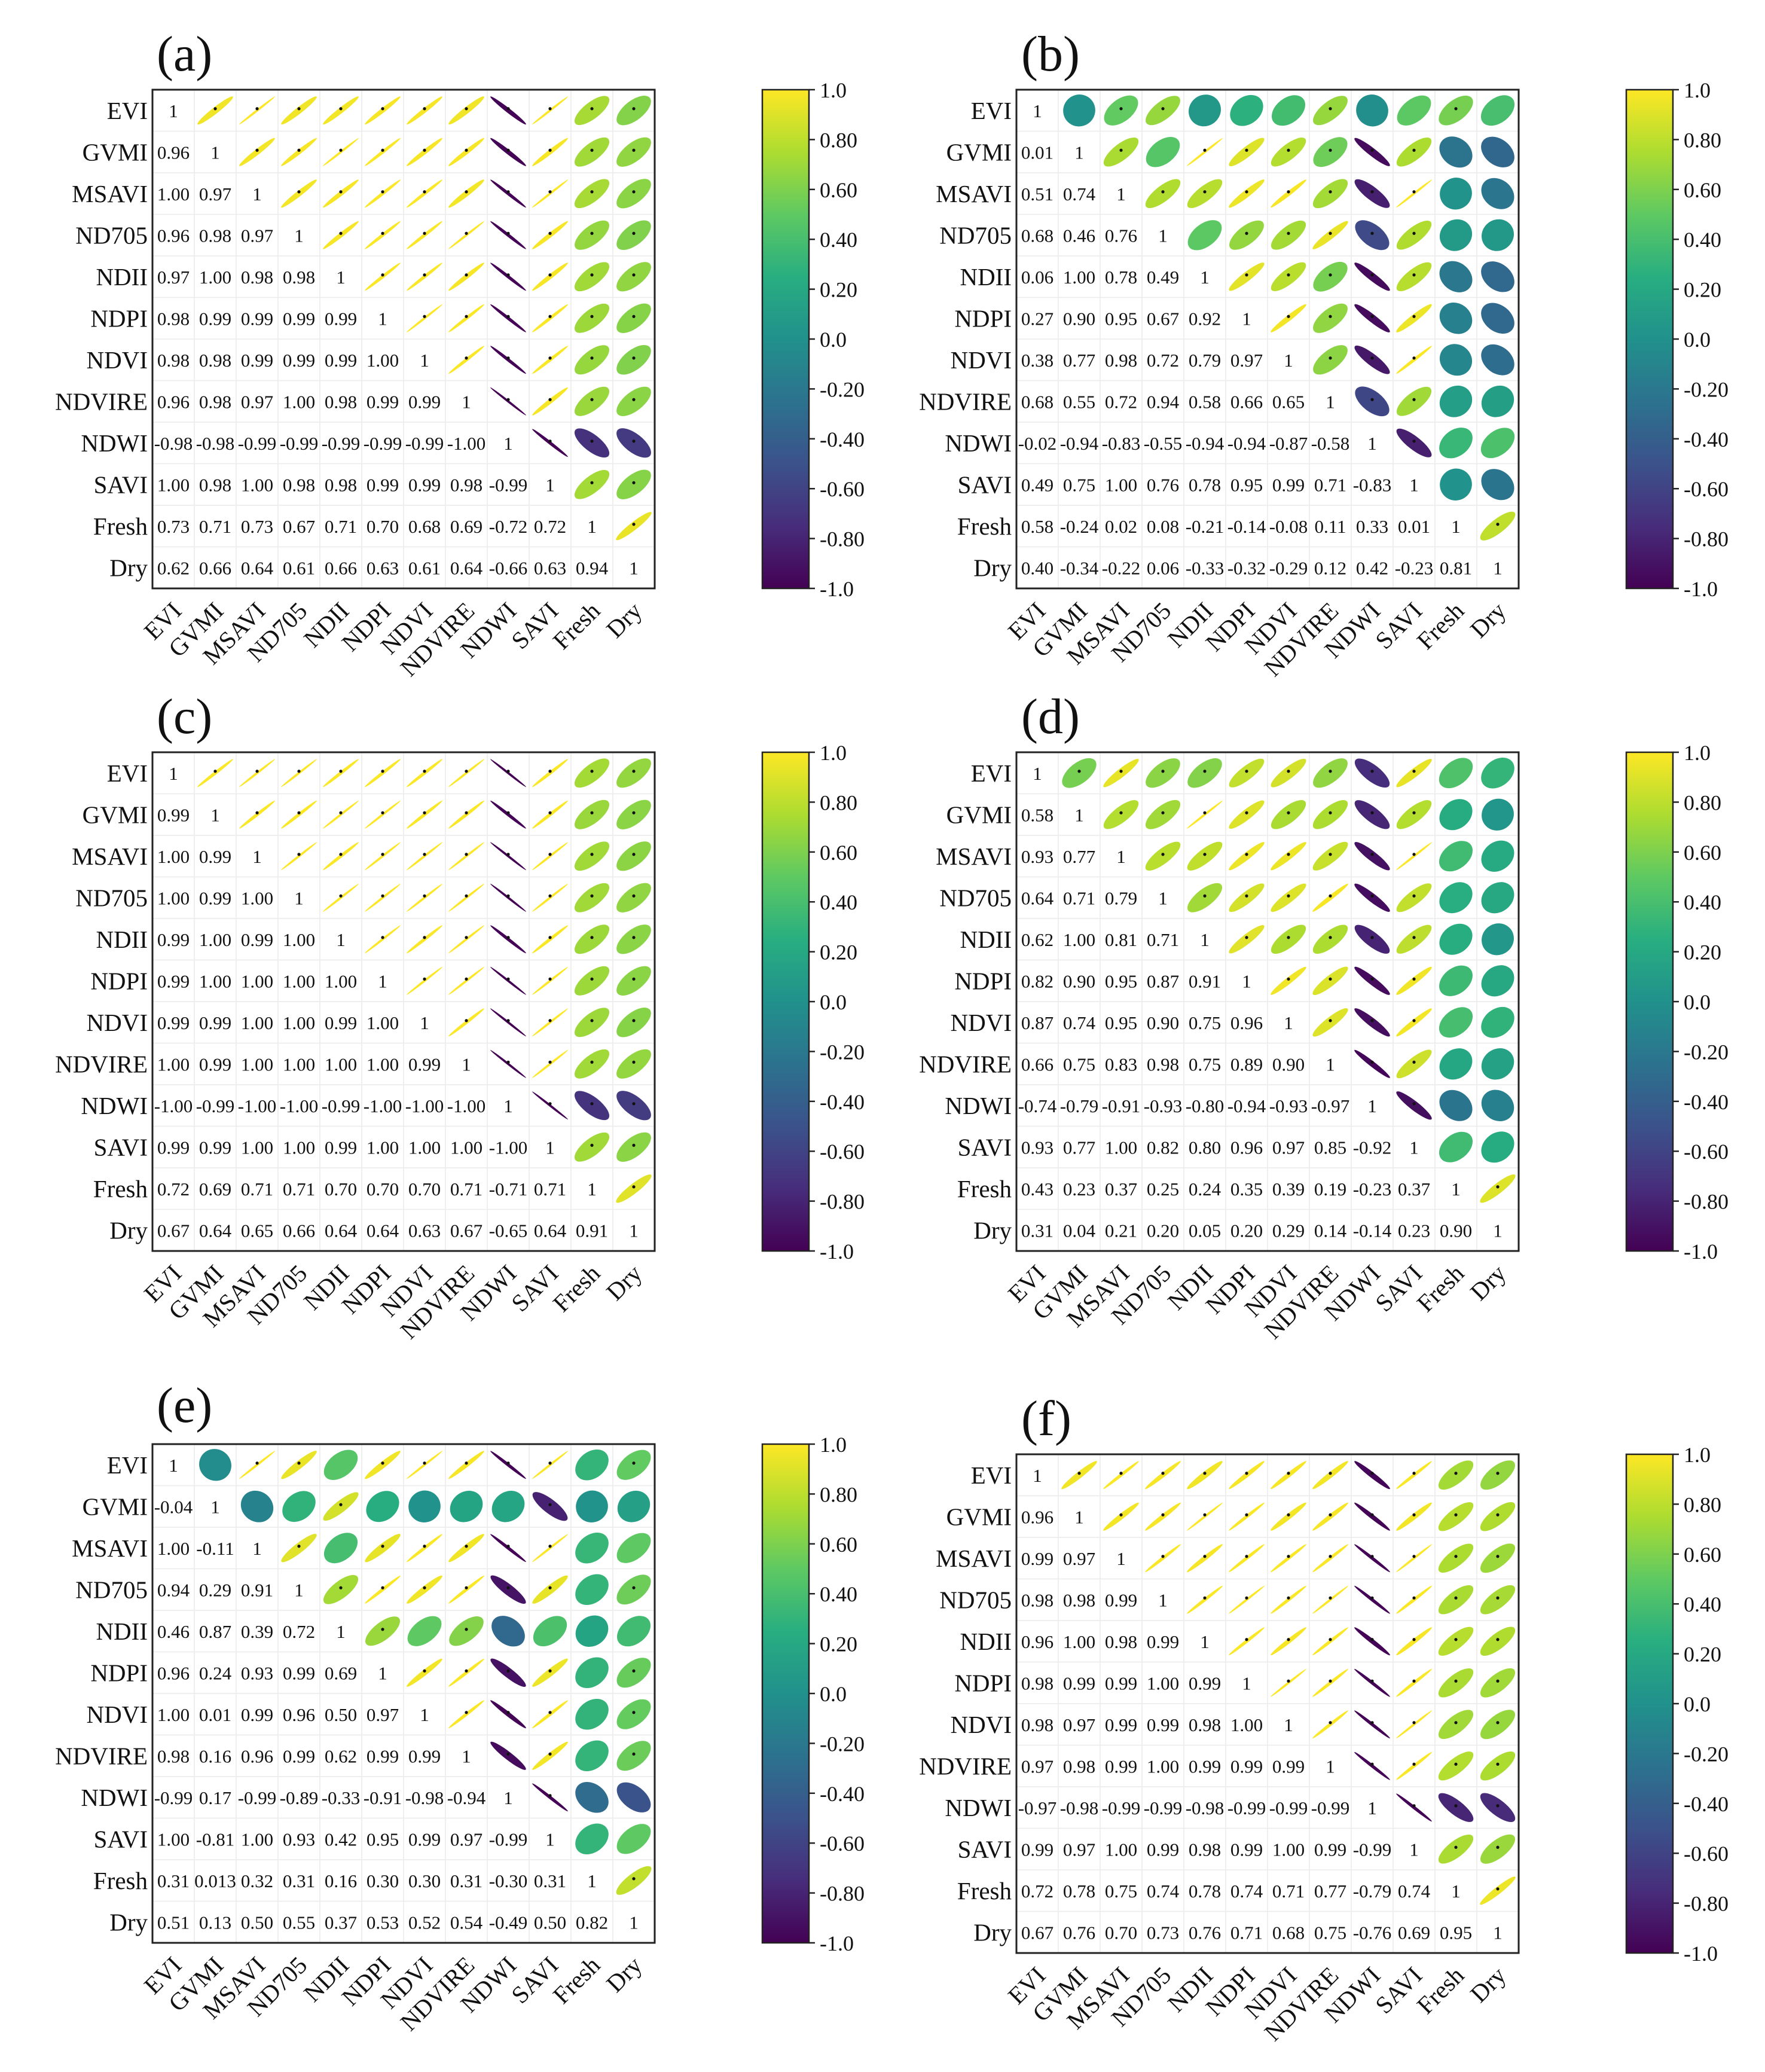 The height and width of the screenshot is (2072, 1765). What do you see at coordinates (1706, 1754) in the screenshot?
I see `colorbar-tick-label: -0.20` at bounding box center [1706, 1754].